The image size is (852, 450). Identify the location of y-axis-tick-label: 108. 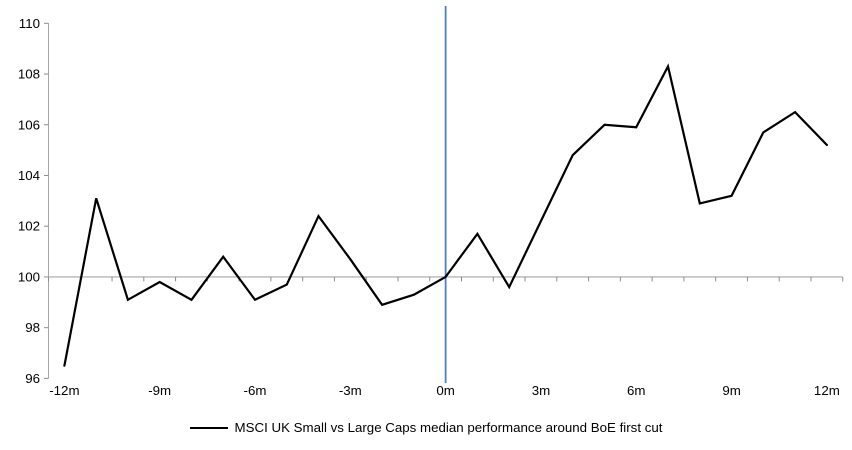
(29, 74).